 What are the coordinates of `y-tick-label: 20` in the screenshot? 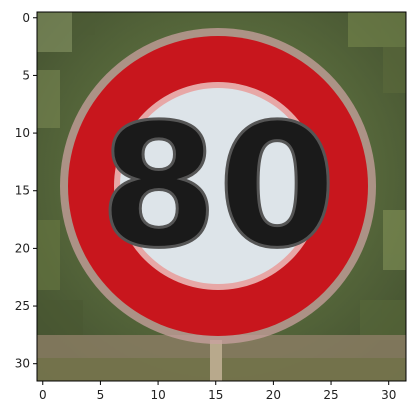 It's located at (22, 248).